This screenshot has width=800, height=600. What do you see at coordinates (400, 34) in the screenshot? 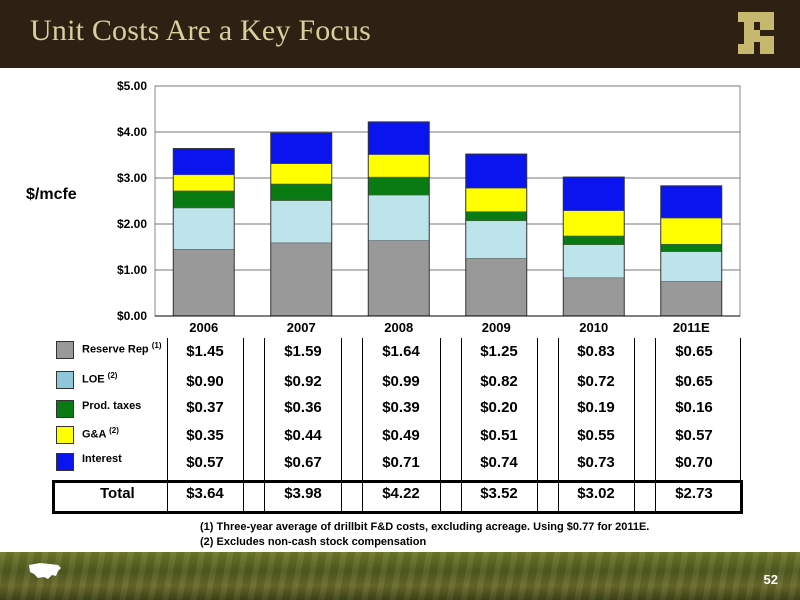
I see `header-bar` at bounding box center [400, 34].